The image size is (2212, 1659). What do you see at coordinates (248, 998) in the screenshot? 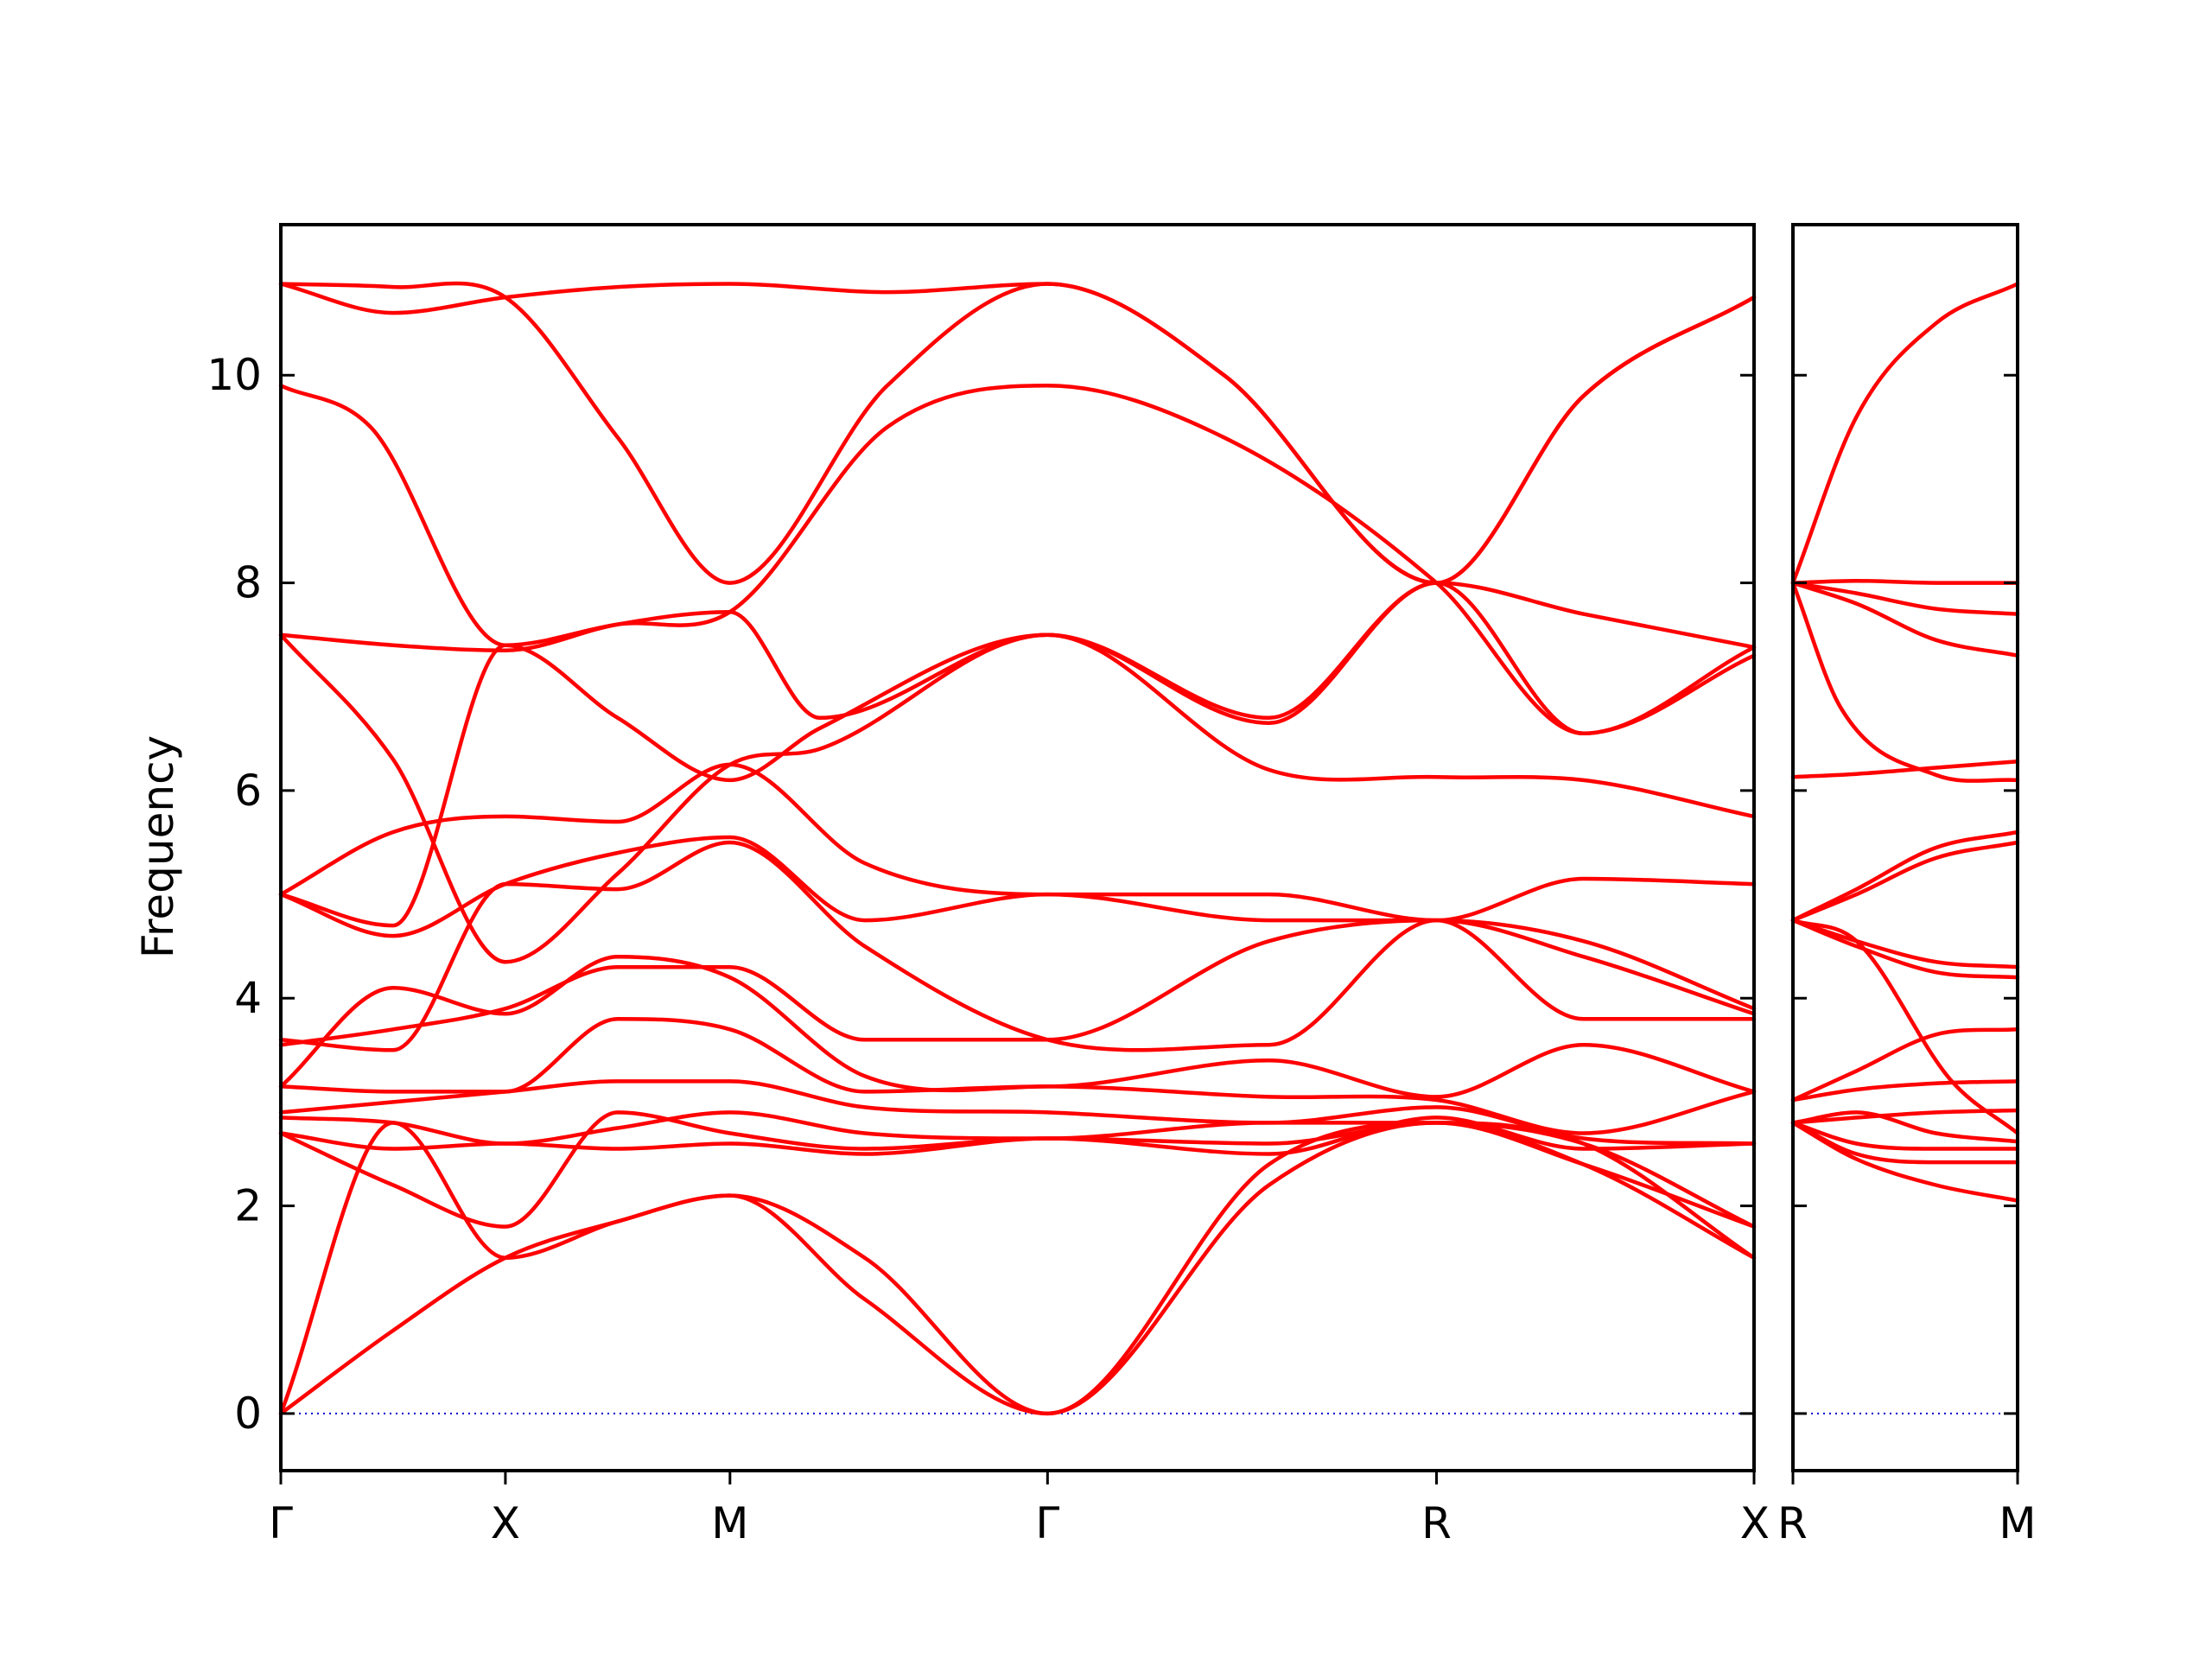
I see `y-tick-label: 4` at bounding box center [248, 998].